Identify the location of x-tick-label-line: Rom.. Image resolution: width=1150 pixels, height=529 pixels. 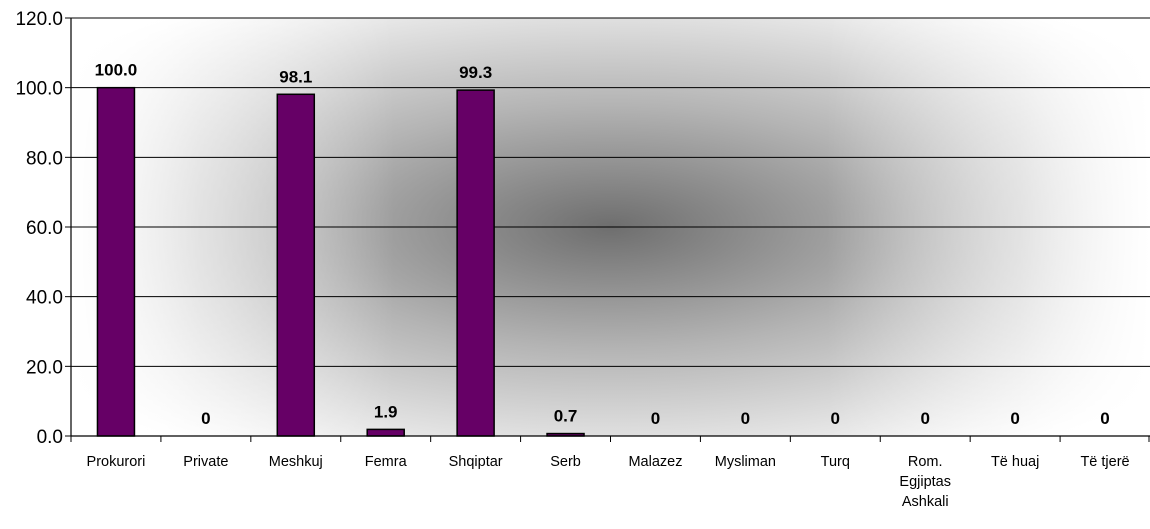
(925, 462).